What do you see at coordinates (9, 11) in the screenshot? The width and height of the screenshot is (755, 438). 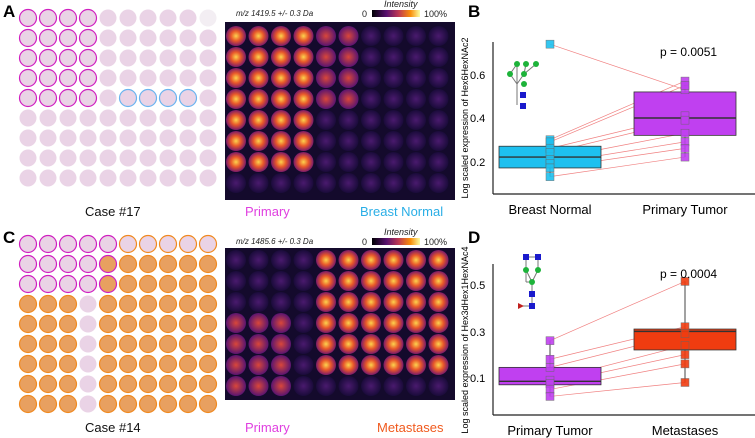 I see `panel-label-a: A` at bounding box center [9, 11].